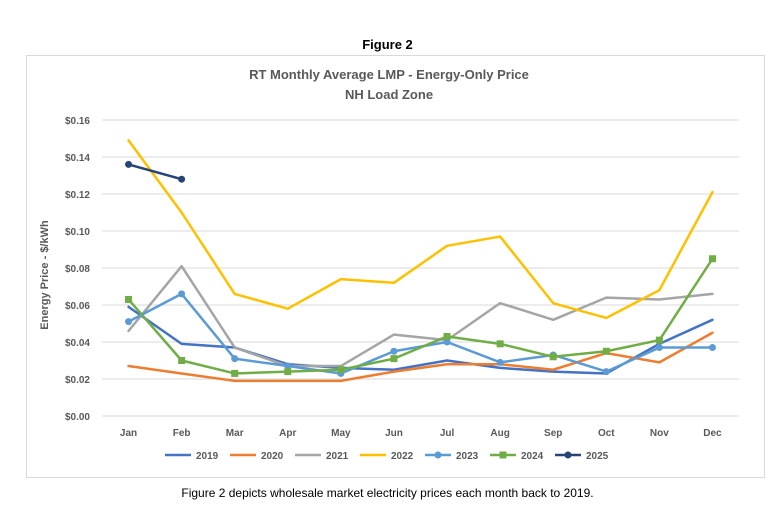 The height and width of the screenshot is (508, 775). I want to click on legend-item-2025: 2025, so click(582, 456).